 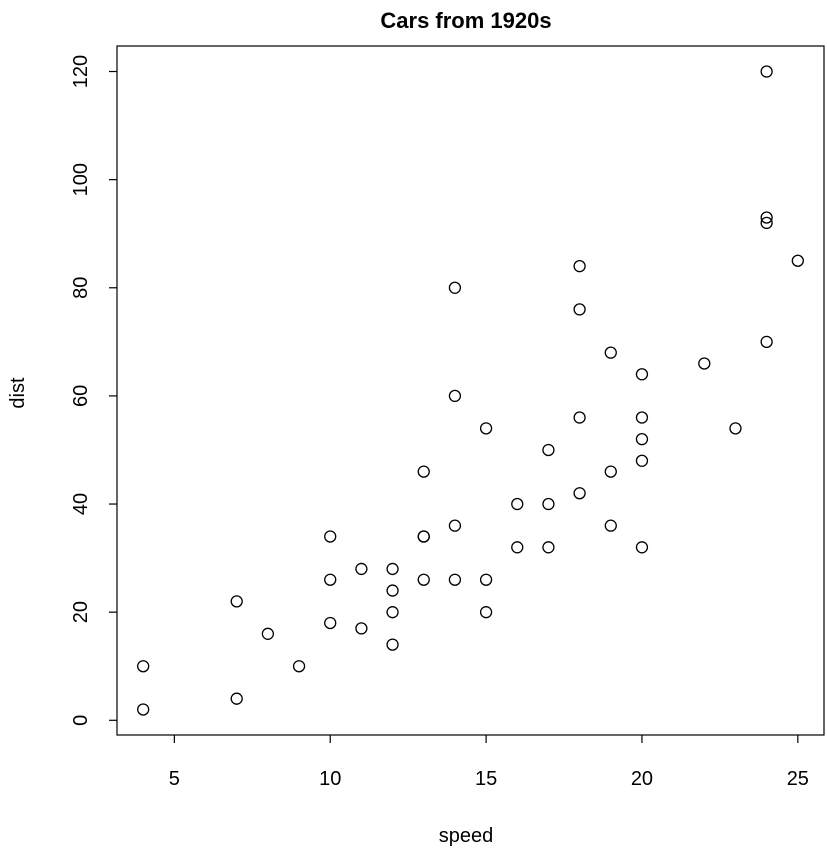 I want to click on y-tick-label: 60, so click(x=81, y=396).